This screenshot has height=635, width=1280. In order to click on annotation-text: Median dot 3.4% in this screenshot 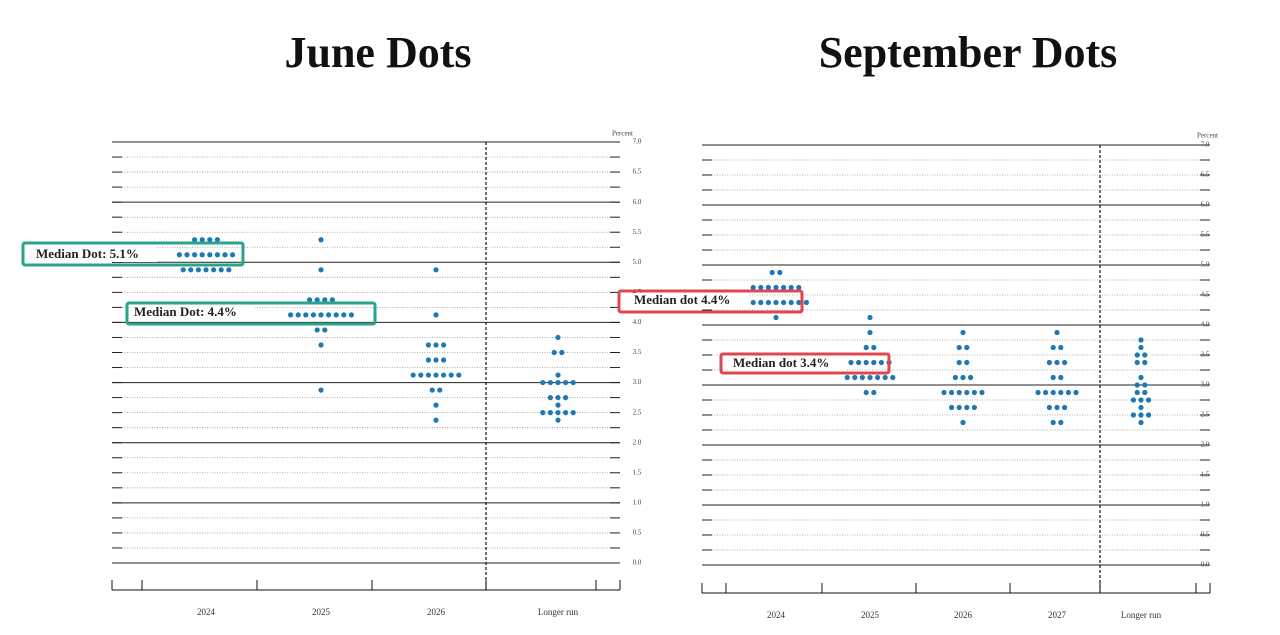, I will do `click(781, 362)`.